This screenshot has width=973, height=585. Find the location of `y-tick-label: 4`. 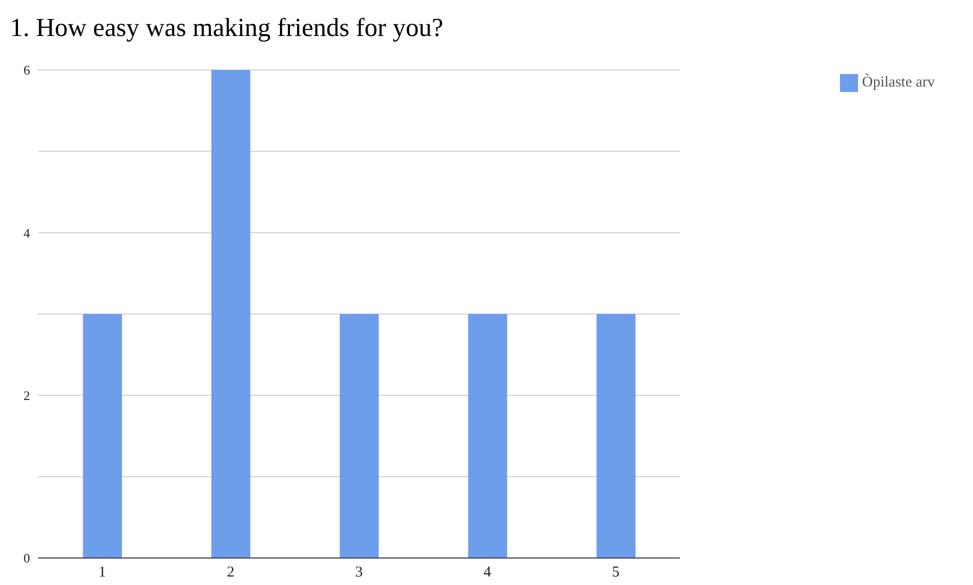

y-tick-label: 4 is located at coordinates (27, 232).